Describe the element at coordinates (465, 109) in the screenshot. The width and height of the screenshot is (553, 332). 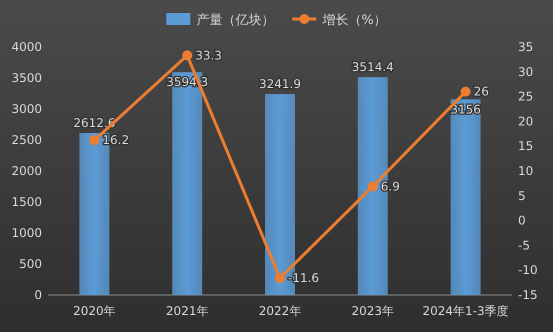
I see `data-label: 3156` at that location.